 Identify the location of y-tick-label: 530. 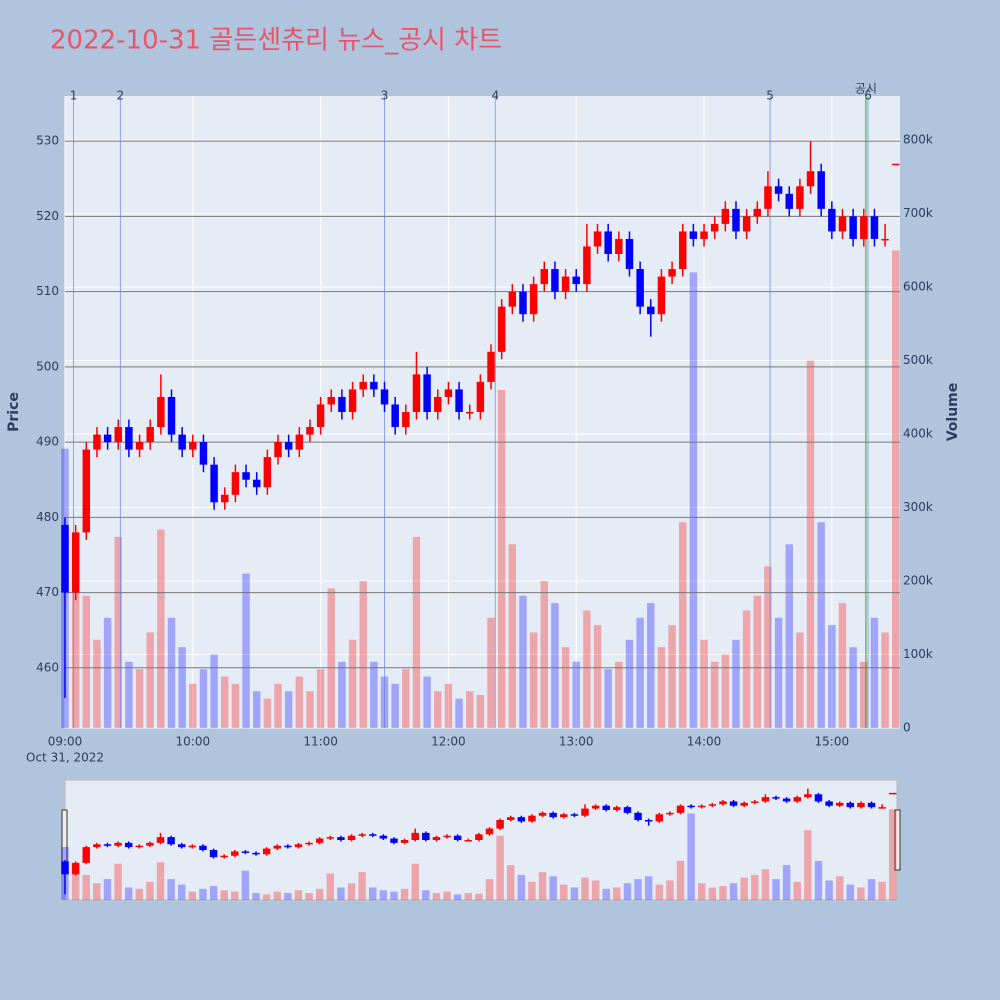
(47, 141).